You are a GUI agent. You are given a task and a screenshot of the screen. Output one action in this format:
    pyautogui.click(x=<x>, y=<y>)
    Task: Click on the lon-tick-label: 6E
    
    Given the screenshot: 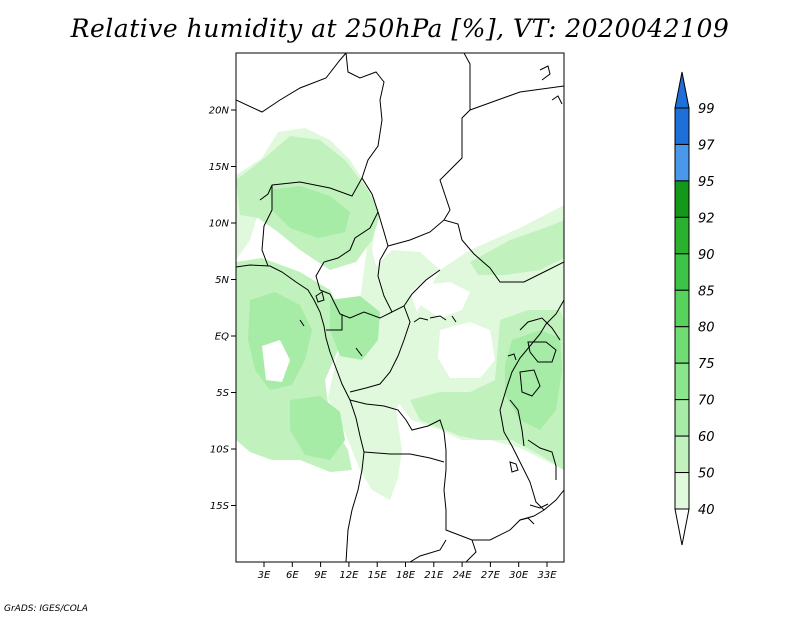 What is the action you would take?
    pyautogui.click(x=292, y=575)
    